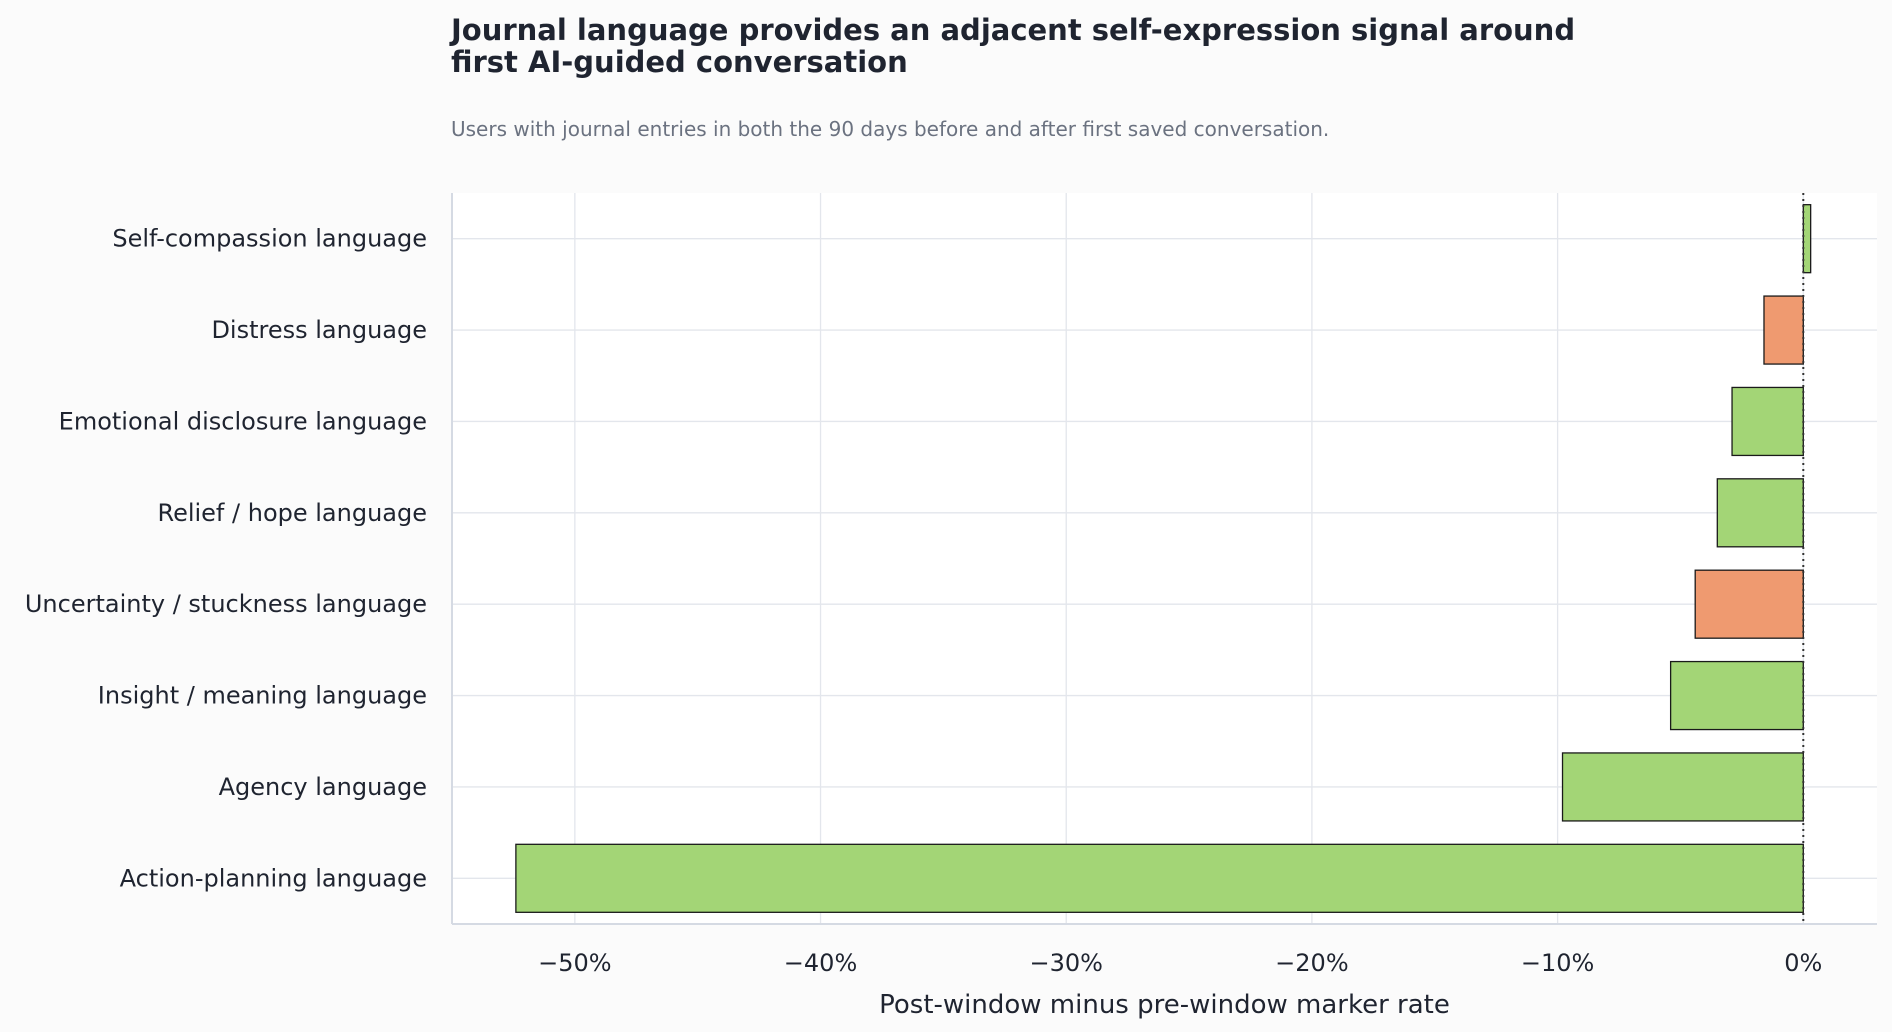 The image size is (1892, 1032). What do you see at coordinates (243, 421) in the screenshot?
I see `y-tick-label: Emotional disclosure language` at bounding box center [243, 421].